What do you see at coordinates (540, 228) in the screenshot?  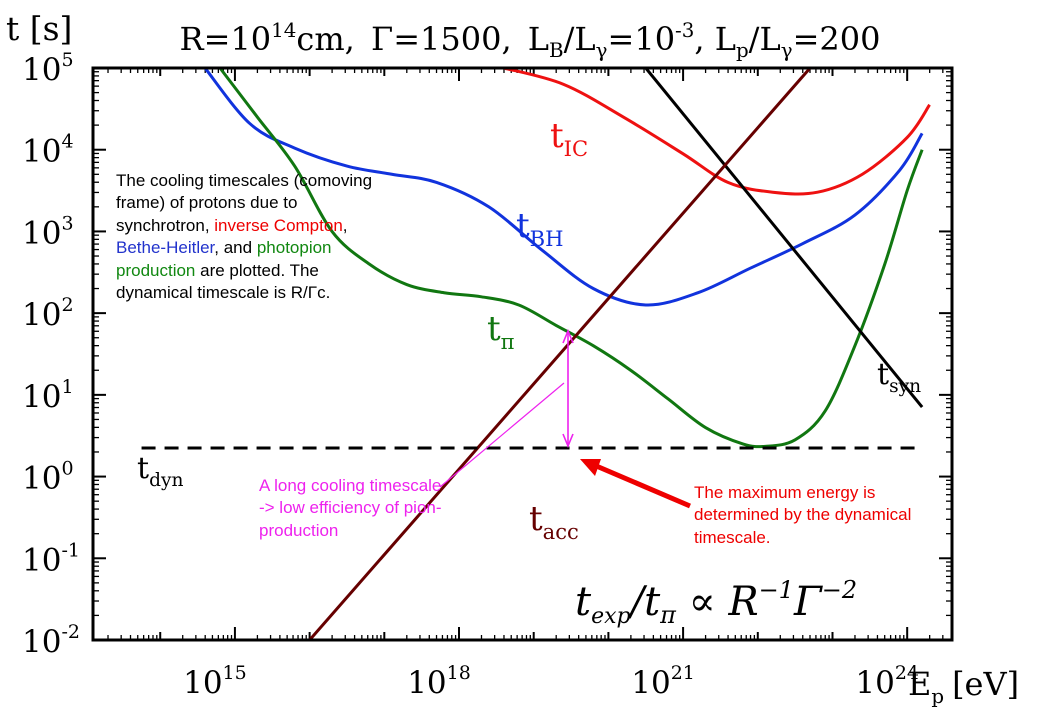 I see `label-t-bh: tBH` at bounding box center [540, 228].